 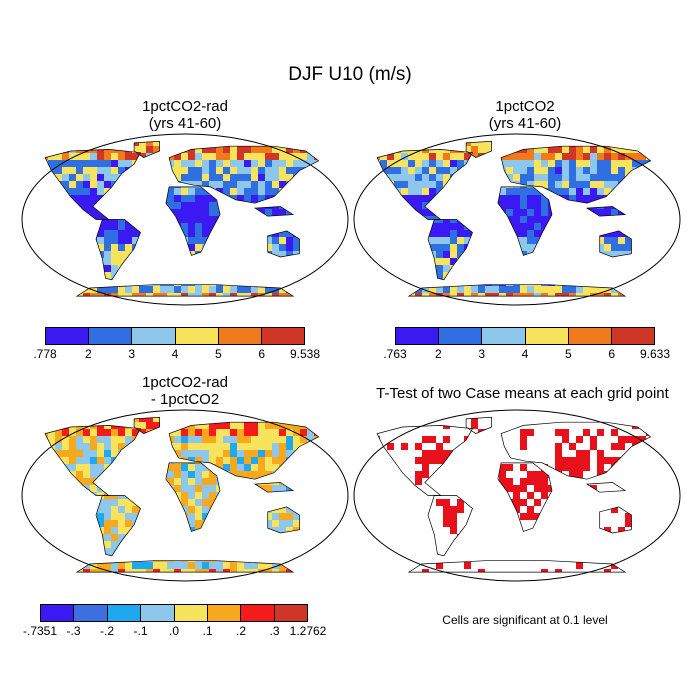 I want to click on panel-a-title-line-2: (yrs 41-60), so click(x=185, y=123).